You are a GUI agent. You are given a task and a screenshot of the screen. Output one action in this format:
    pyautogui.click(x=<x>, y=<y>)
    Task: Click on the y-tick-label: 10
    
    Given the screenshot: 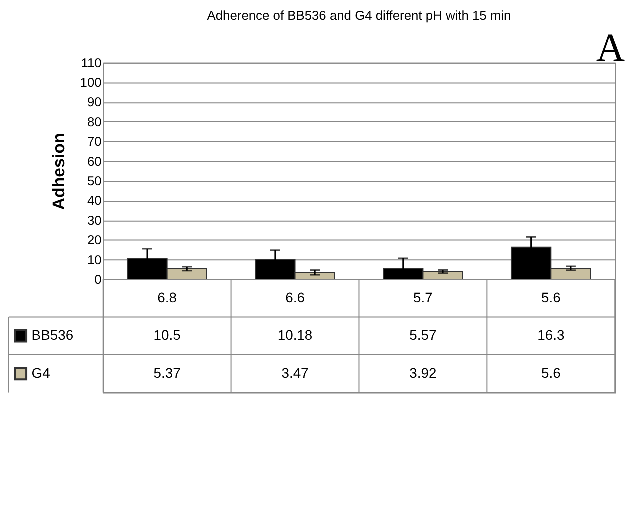 What is the action you would take?
    pyautogui.click(x=95, y=260)
    